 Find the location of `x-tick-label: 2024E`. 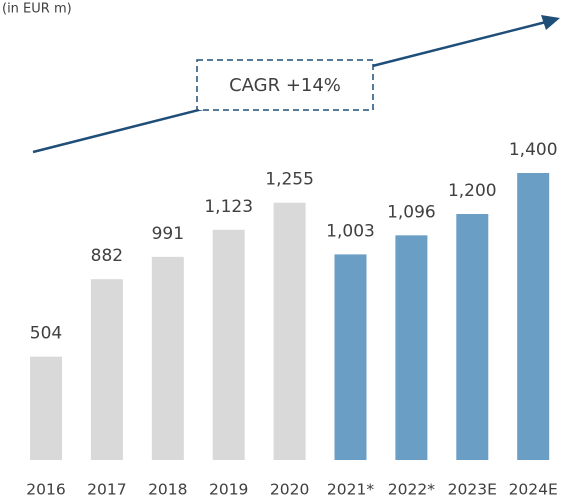

x-tick-label: 2024E is located at coordinates (533, 490).